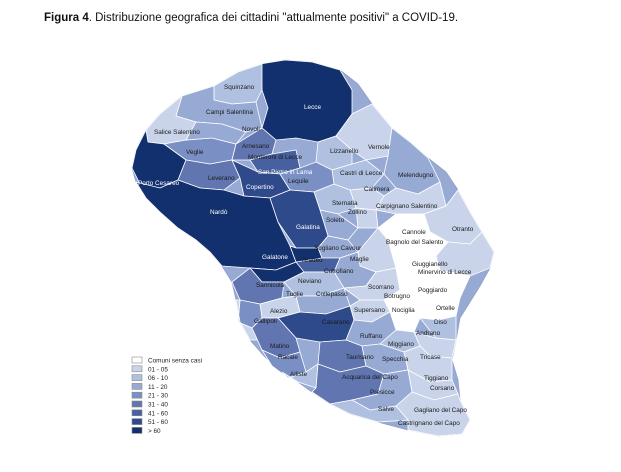  What do you see at coordinates (369, 310) in the screenshot?
I see `town-label: Supersano` at bounding box center [369, 310].